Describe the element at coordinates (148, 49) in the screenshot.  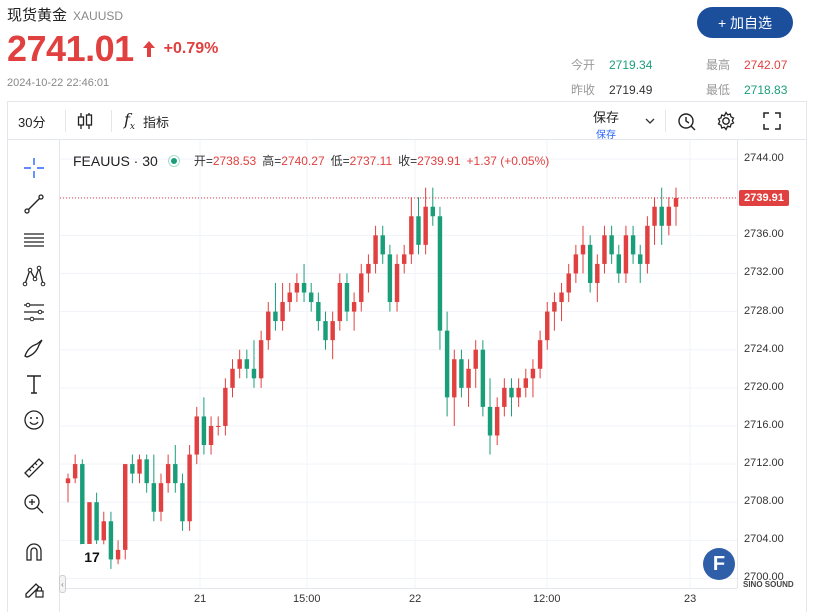
I see `arrow-up-icon` at that location.